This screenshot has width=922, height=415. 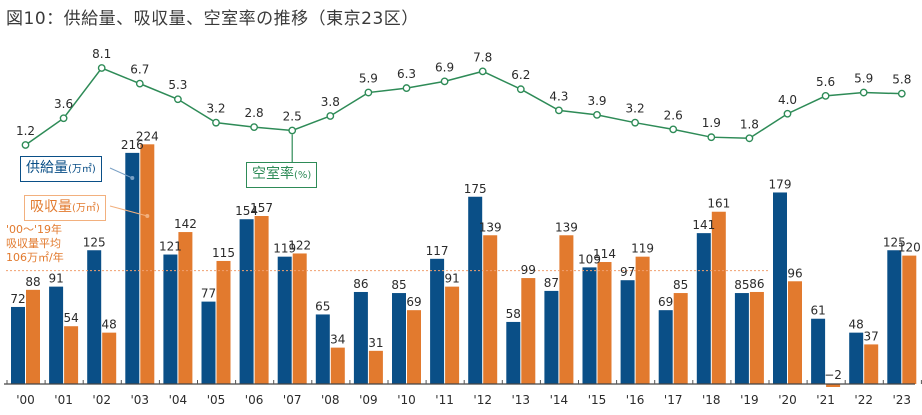 I want to click on absorption-value-label: 157, so click(x=261, y=208).